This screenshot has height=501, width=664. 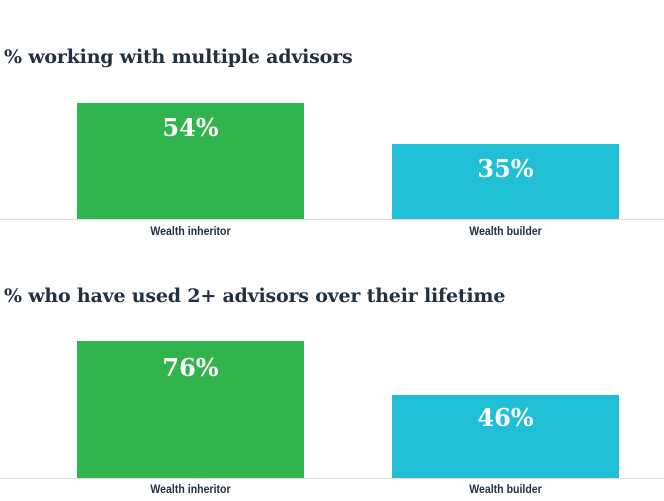 I want to click on bar-value-label: 76%, so click(x=190, y=367).